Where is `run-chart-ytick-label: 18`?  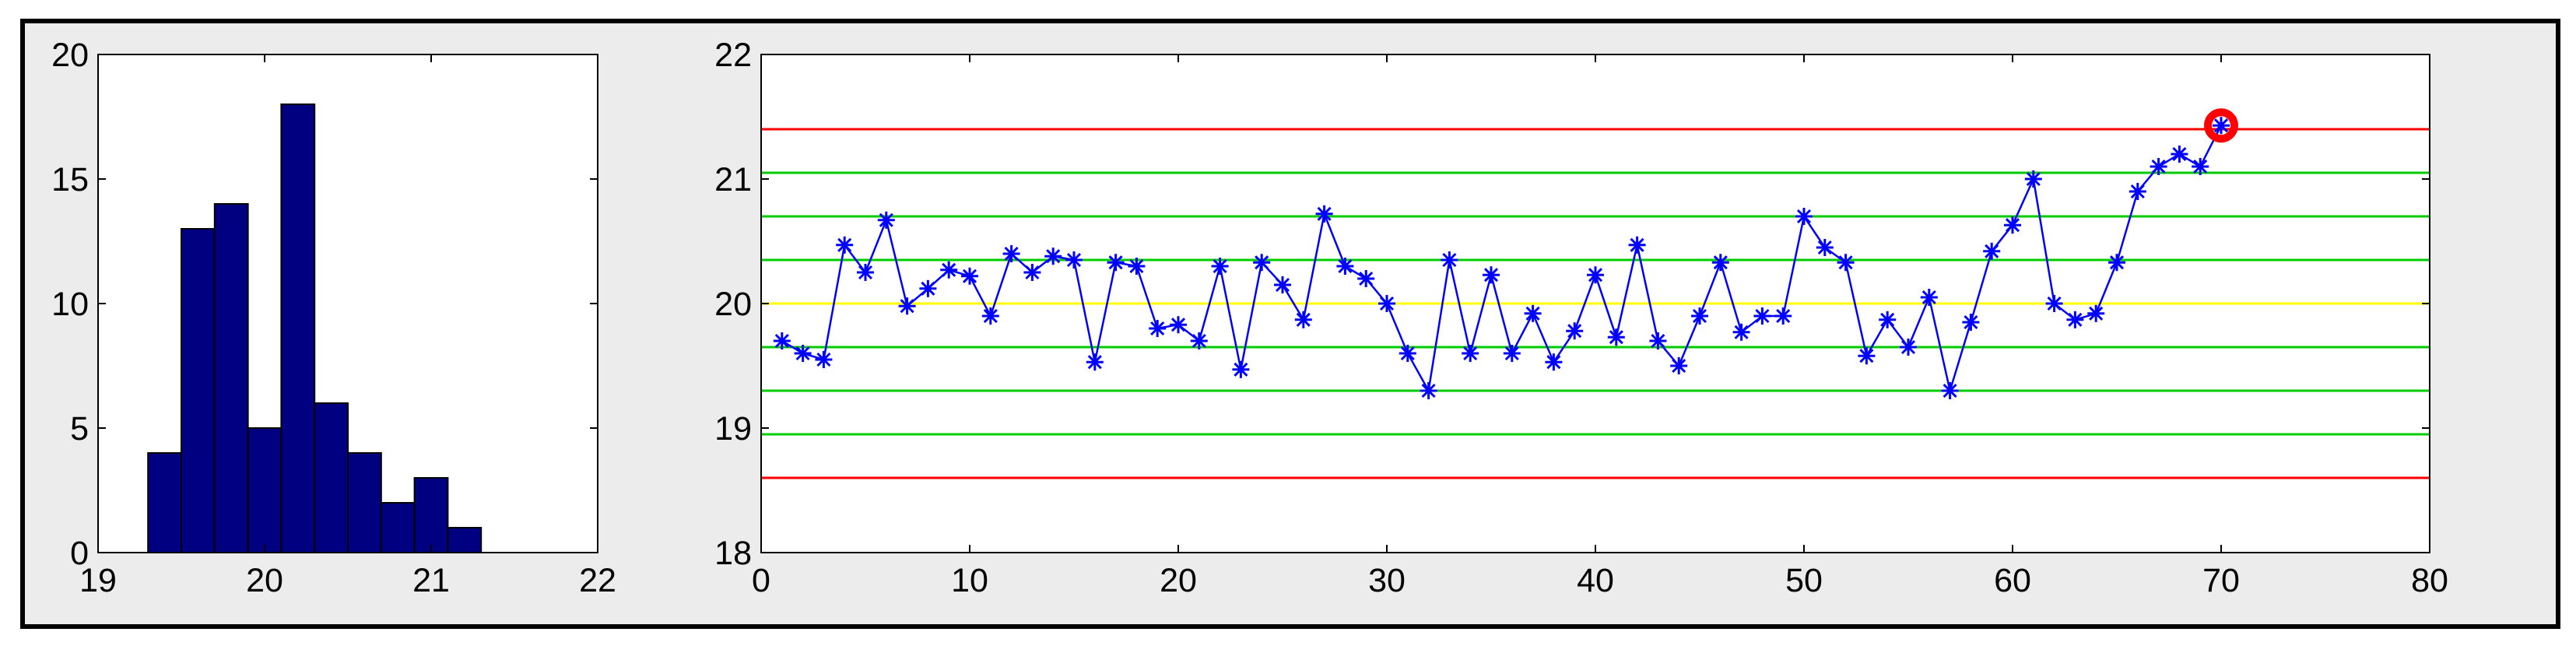 run-chart-ytick-label: 18 is located at coordinates (733, 553).